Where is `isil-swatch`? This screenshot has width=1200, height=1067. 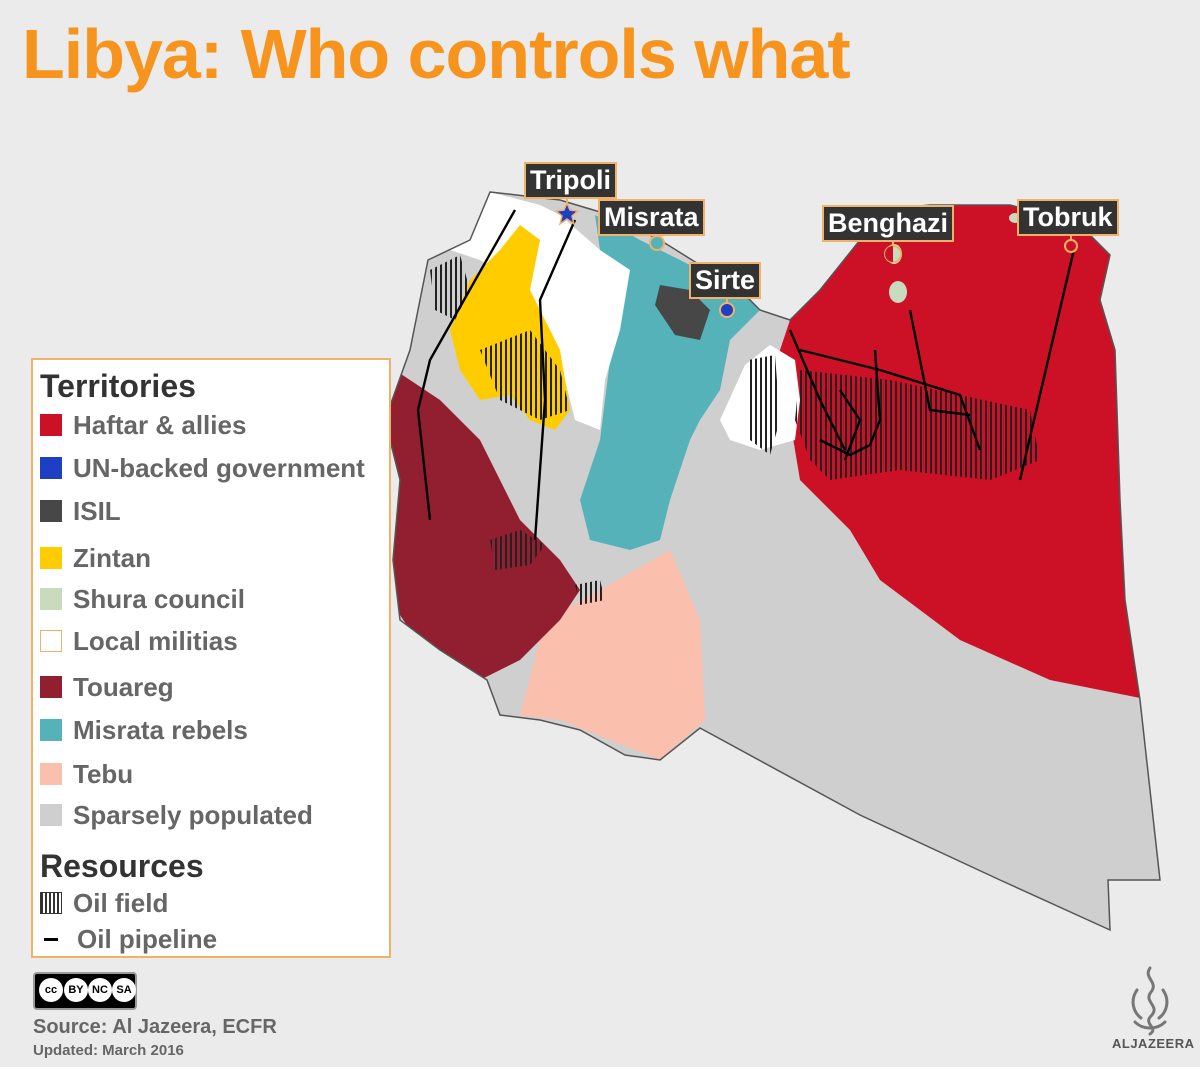 isil-swatch is located at coordinates (51, 511).